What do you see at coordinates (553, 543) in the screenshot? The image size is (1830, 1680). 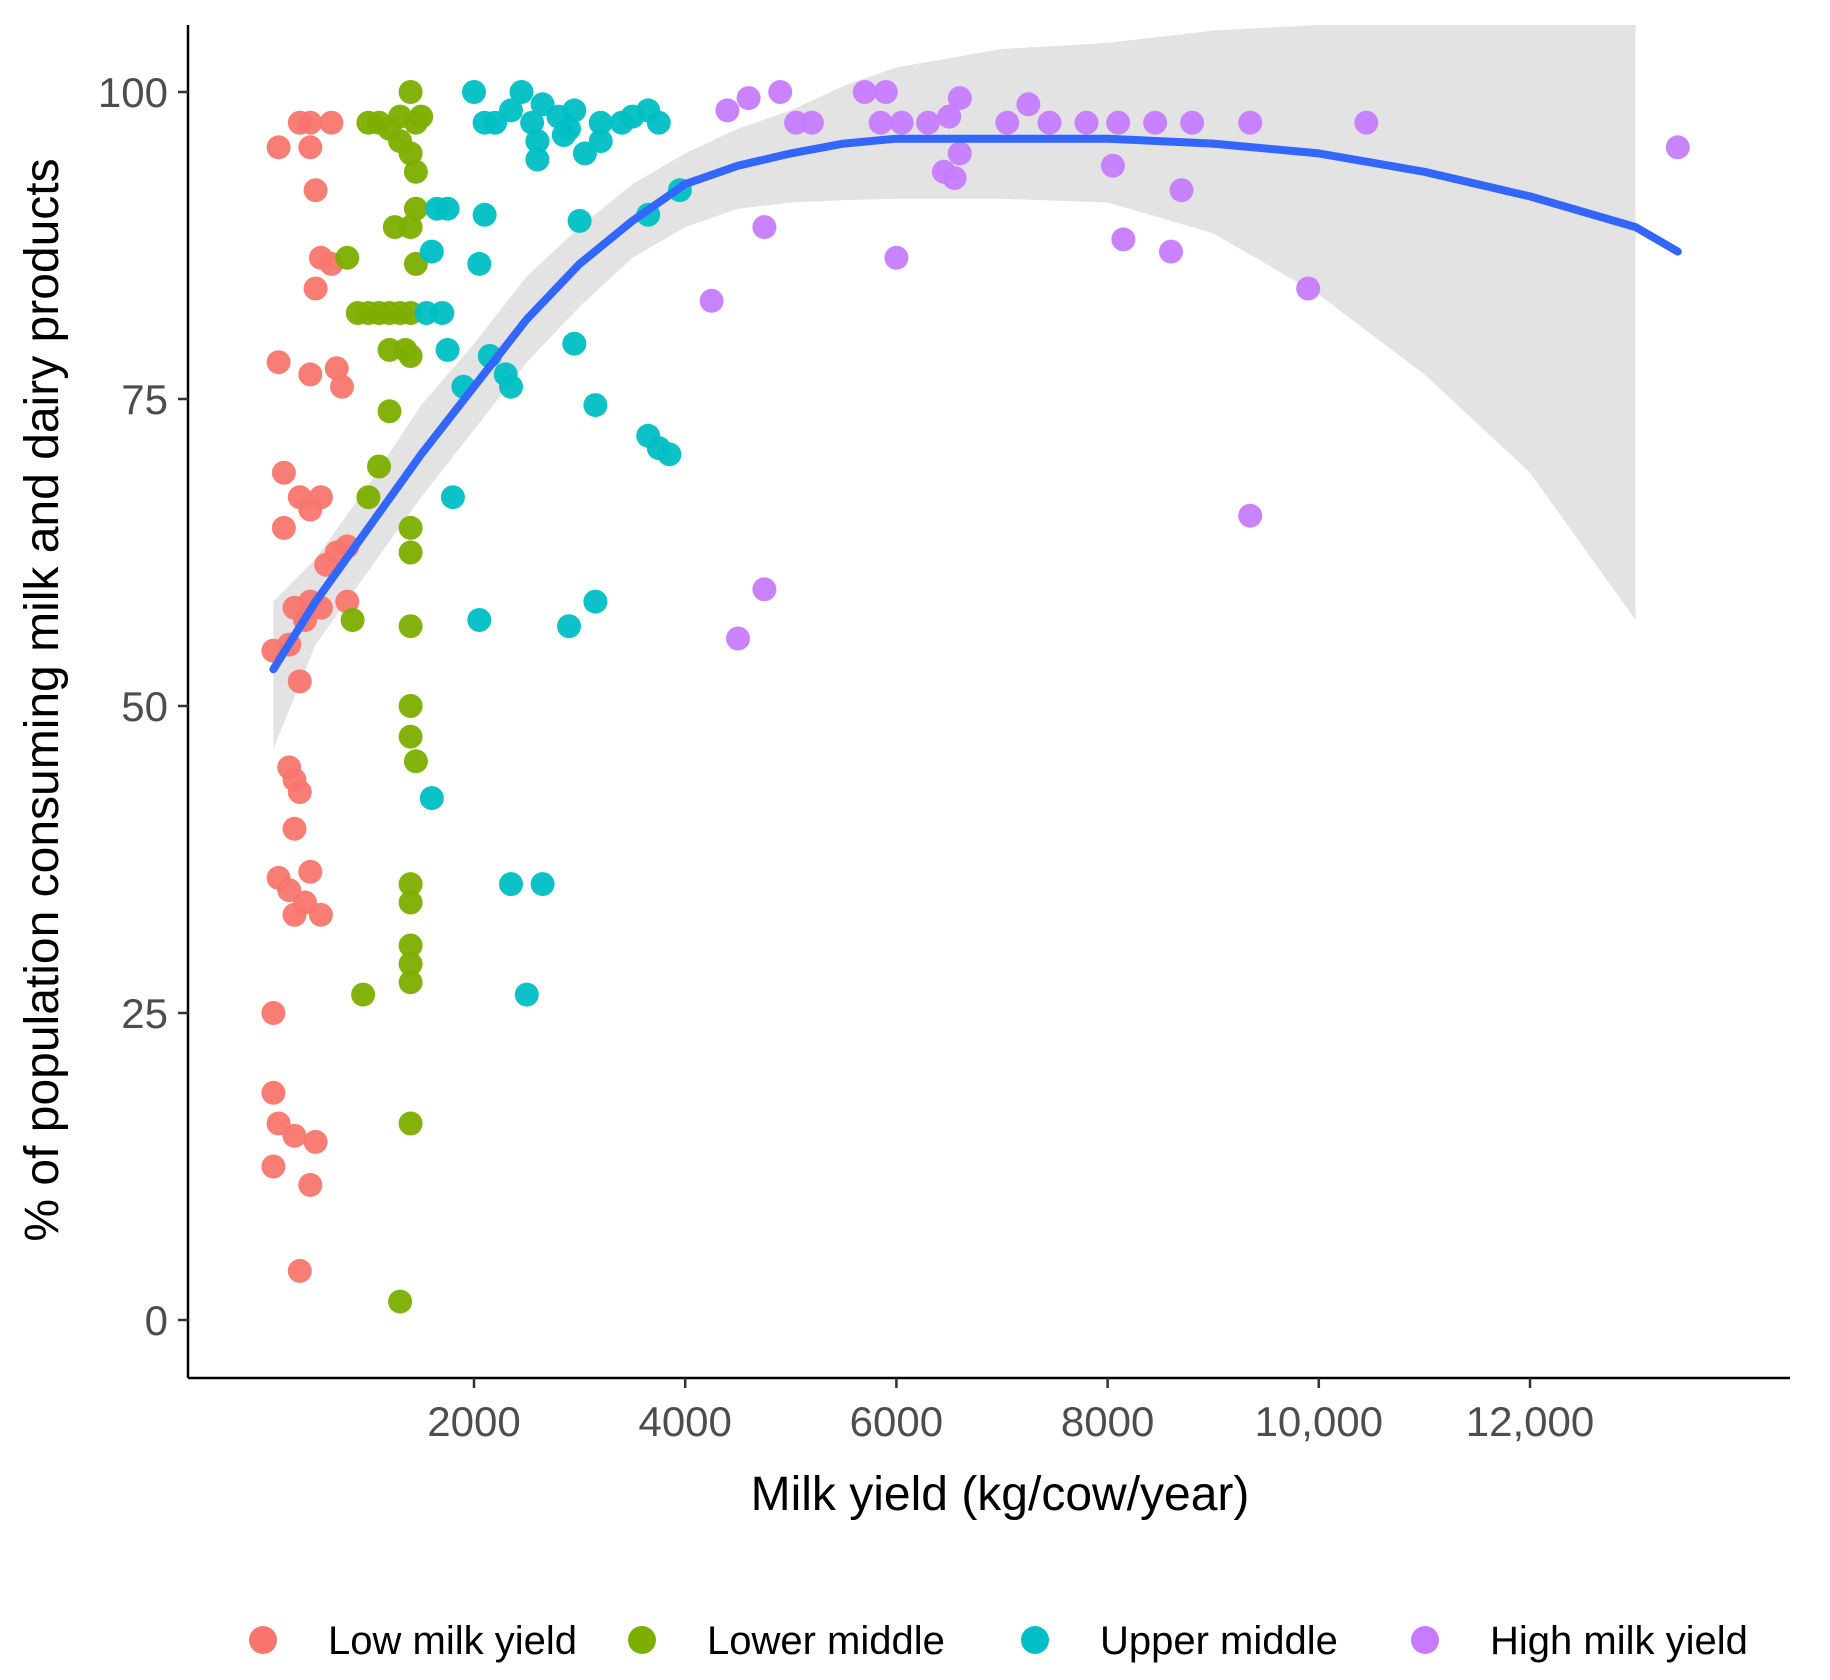 I see `series-upper-middle` at bounding box center [553, 543].